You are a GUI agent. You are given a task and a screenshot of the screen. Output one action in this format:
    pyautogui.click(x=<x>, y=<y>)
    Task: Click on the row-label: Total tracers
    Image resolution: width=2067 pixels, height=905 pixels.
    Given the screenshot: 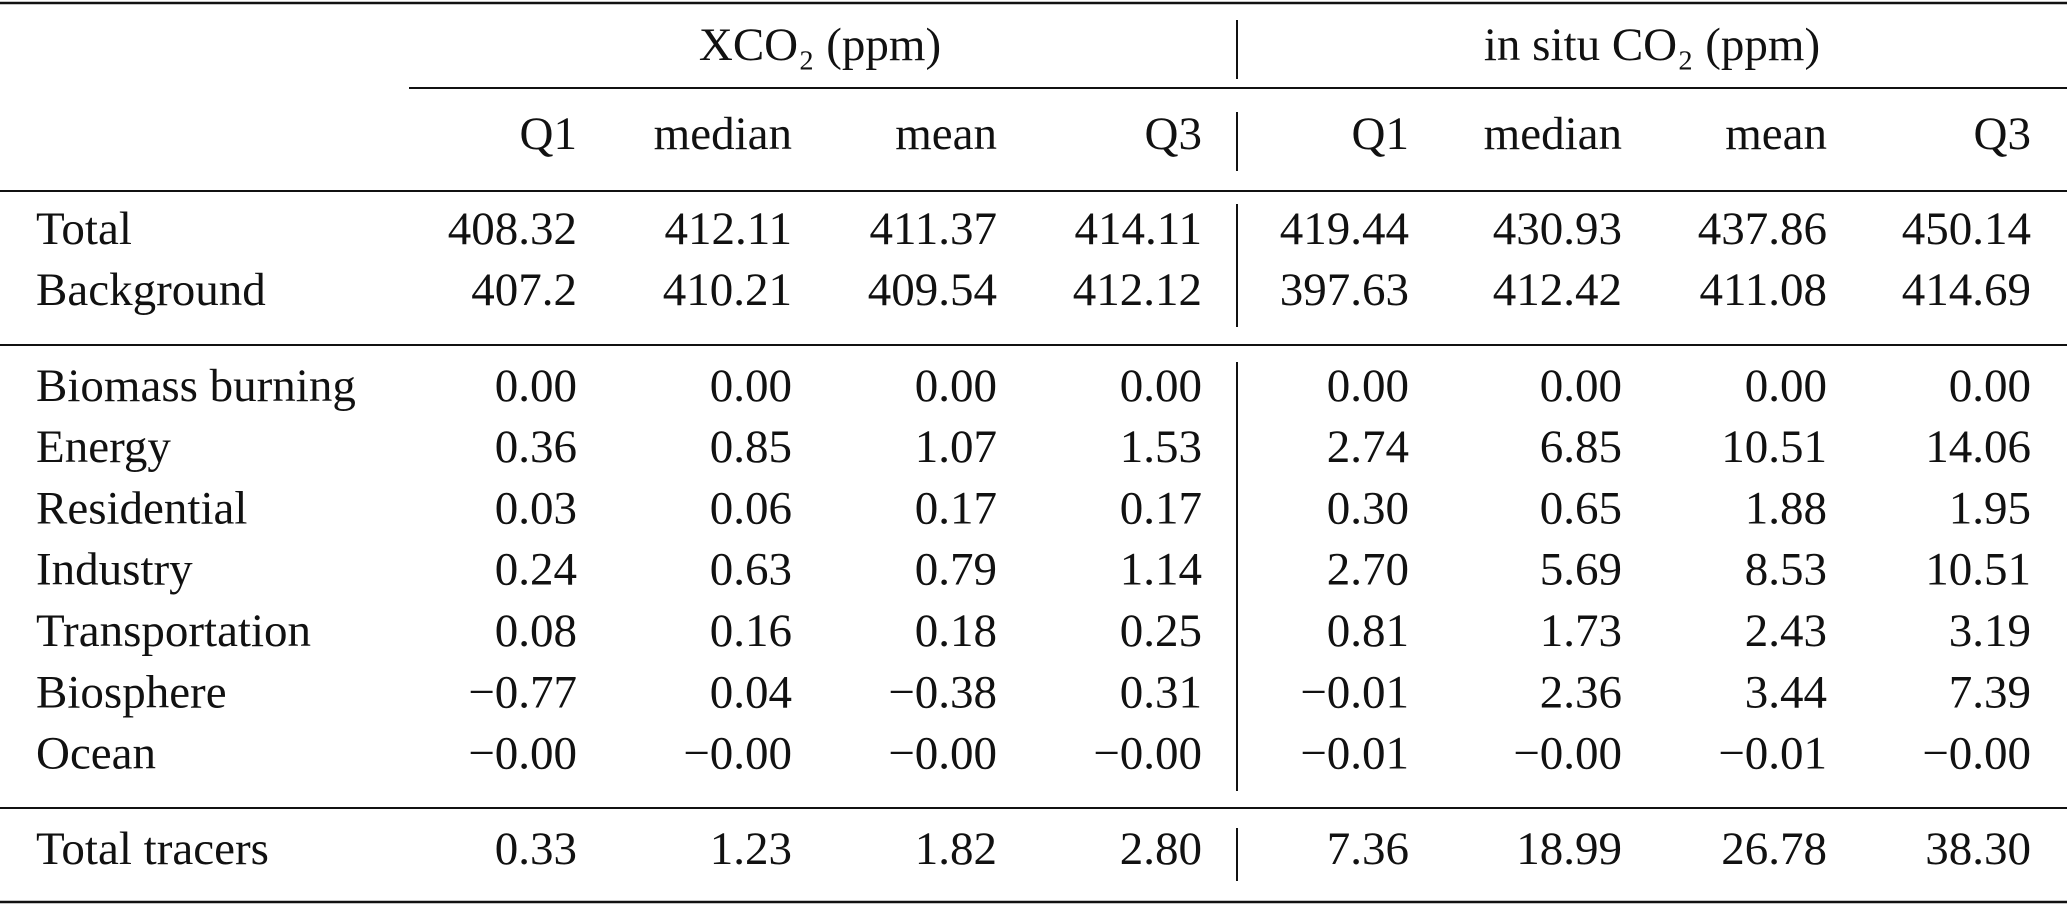 What is the action you would take?
    pyautogui.click(x=152, y=849)
    